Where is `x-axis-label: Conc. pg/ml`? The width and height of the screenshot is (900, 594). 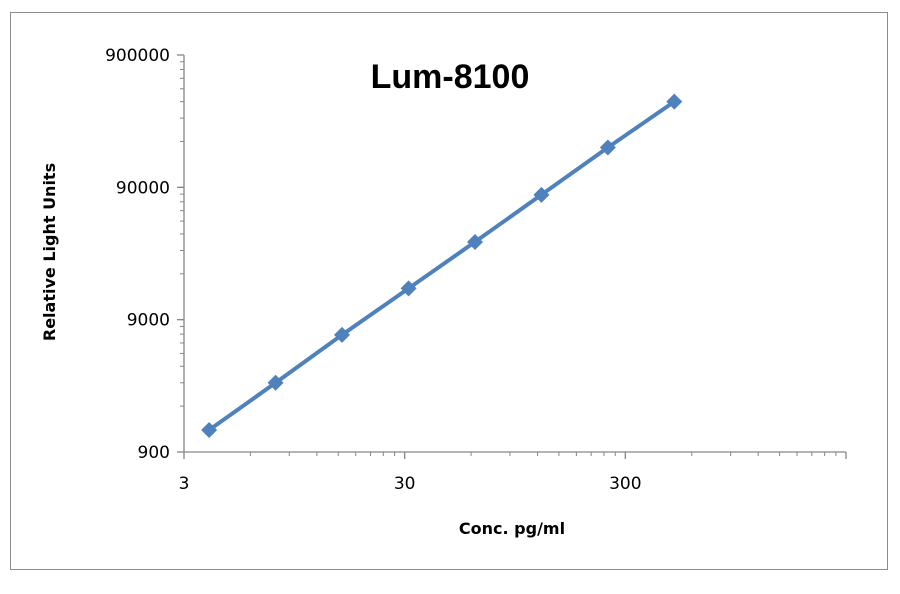 x-axis-label: Conc. pg/ml is located at coordinates (512, 528).